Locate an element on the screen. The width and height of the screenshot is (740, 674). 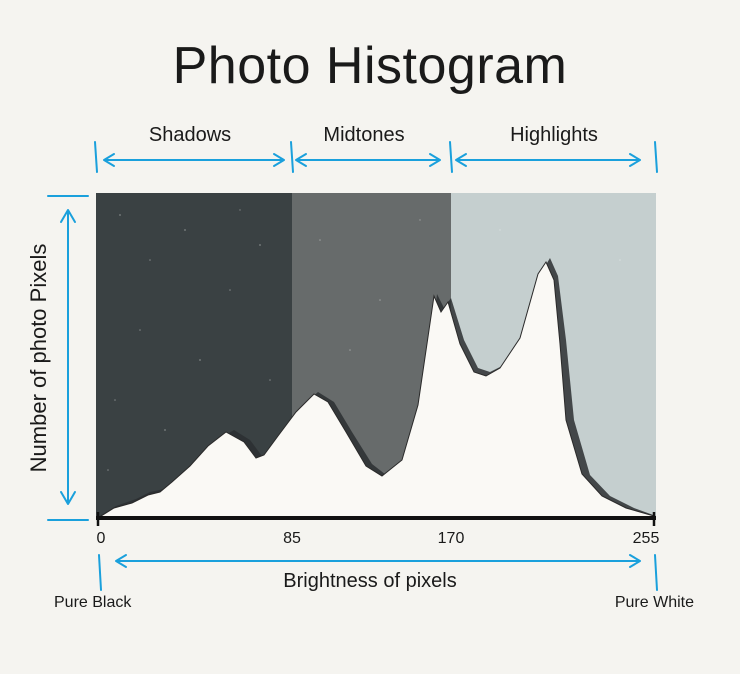
tick-label-170: 170 is located at coordinates (451, 538).